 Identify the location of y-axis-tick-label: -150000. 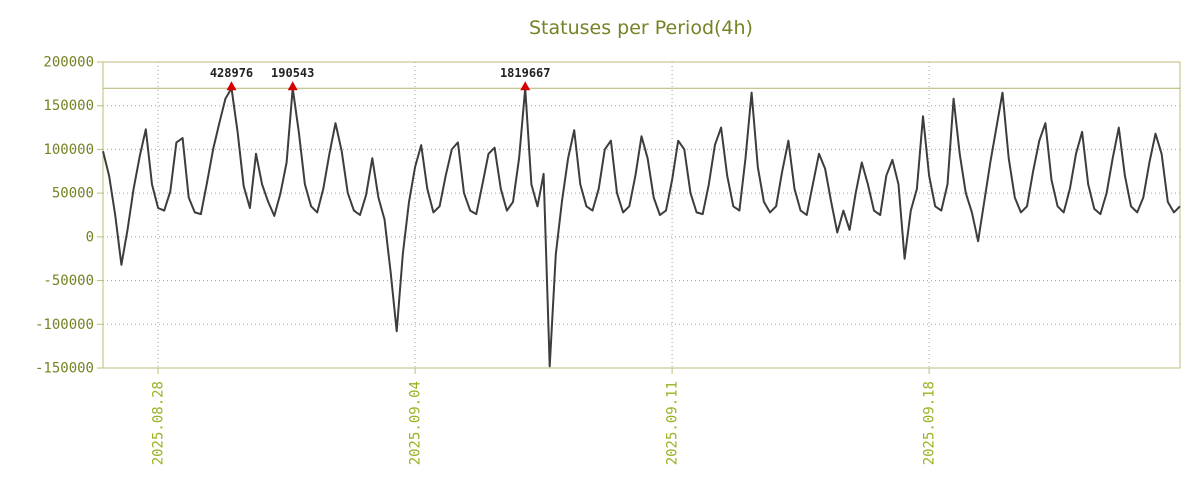
(64, 369).